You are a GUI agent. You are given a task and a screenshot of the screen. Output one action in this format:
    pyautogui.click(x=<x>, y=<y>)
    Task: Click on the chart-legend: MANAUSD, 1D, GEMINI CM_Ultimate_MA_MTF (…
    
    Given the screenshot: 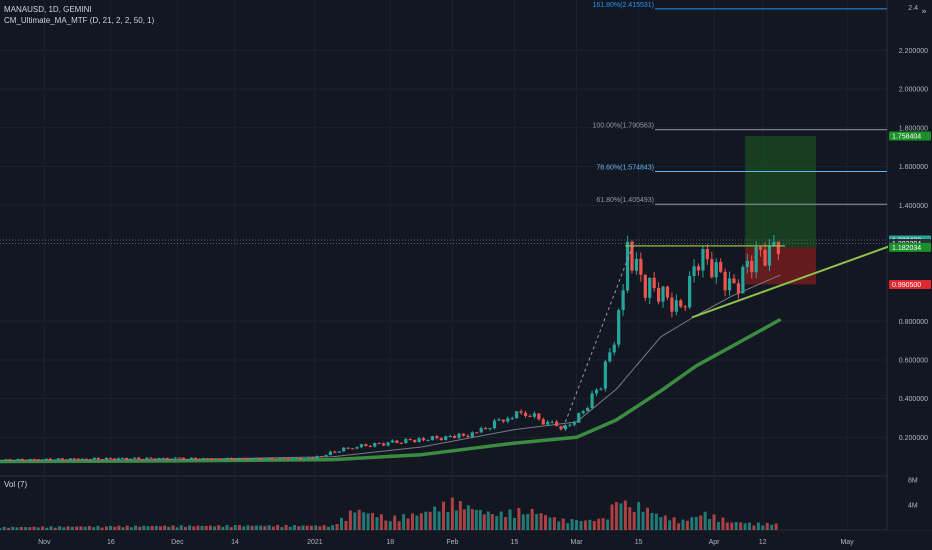 What is the action you would take?
    pyautogui.click(x=79, y=15)
    